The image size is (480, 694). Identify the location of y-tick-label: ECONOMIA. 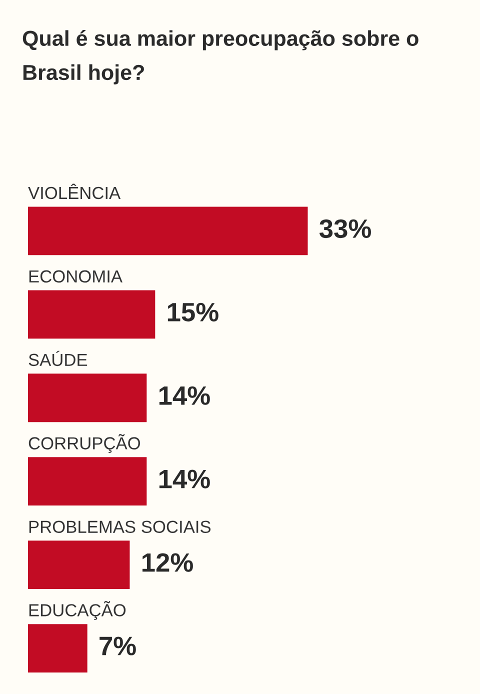
(75, 276).